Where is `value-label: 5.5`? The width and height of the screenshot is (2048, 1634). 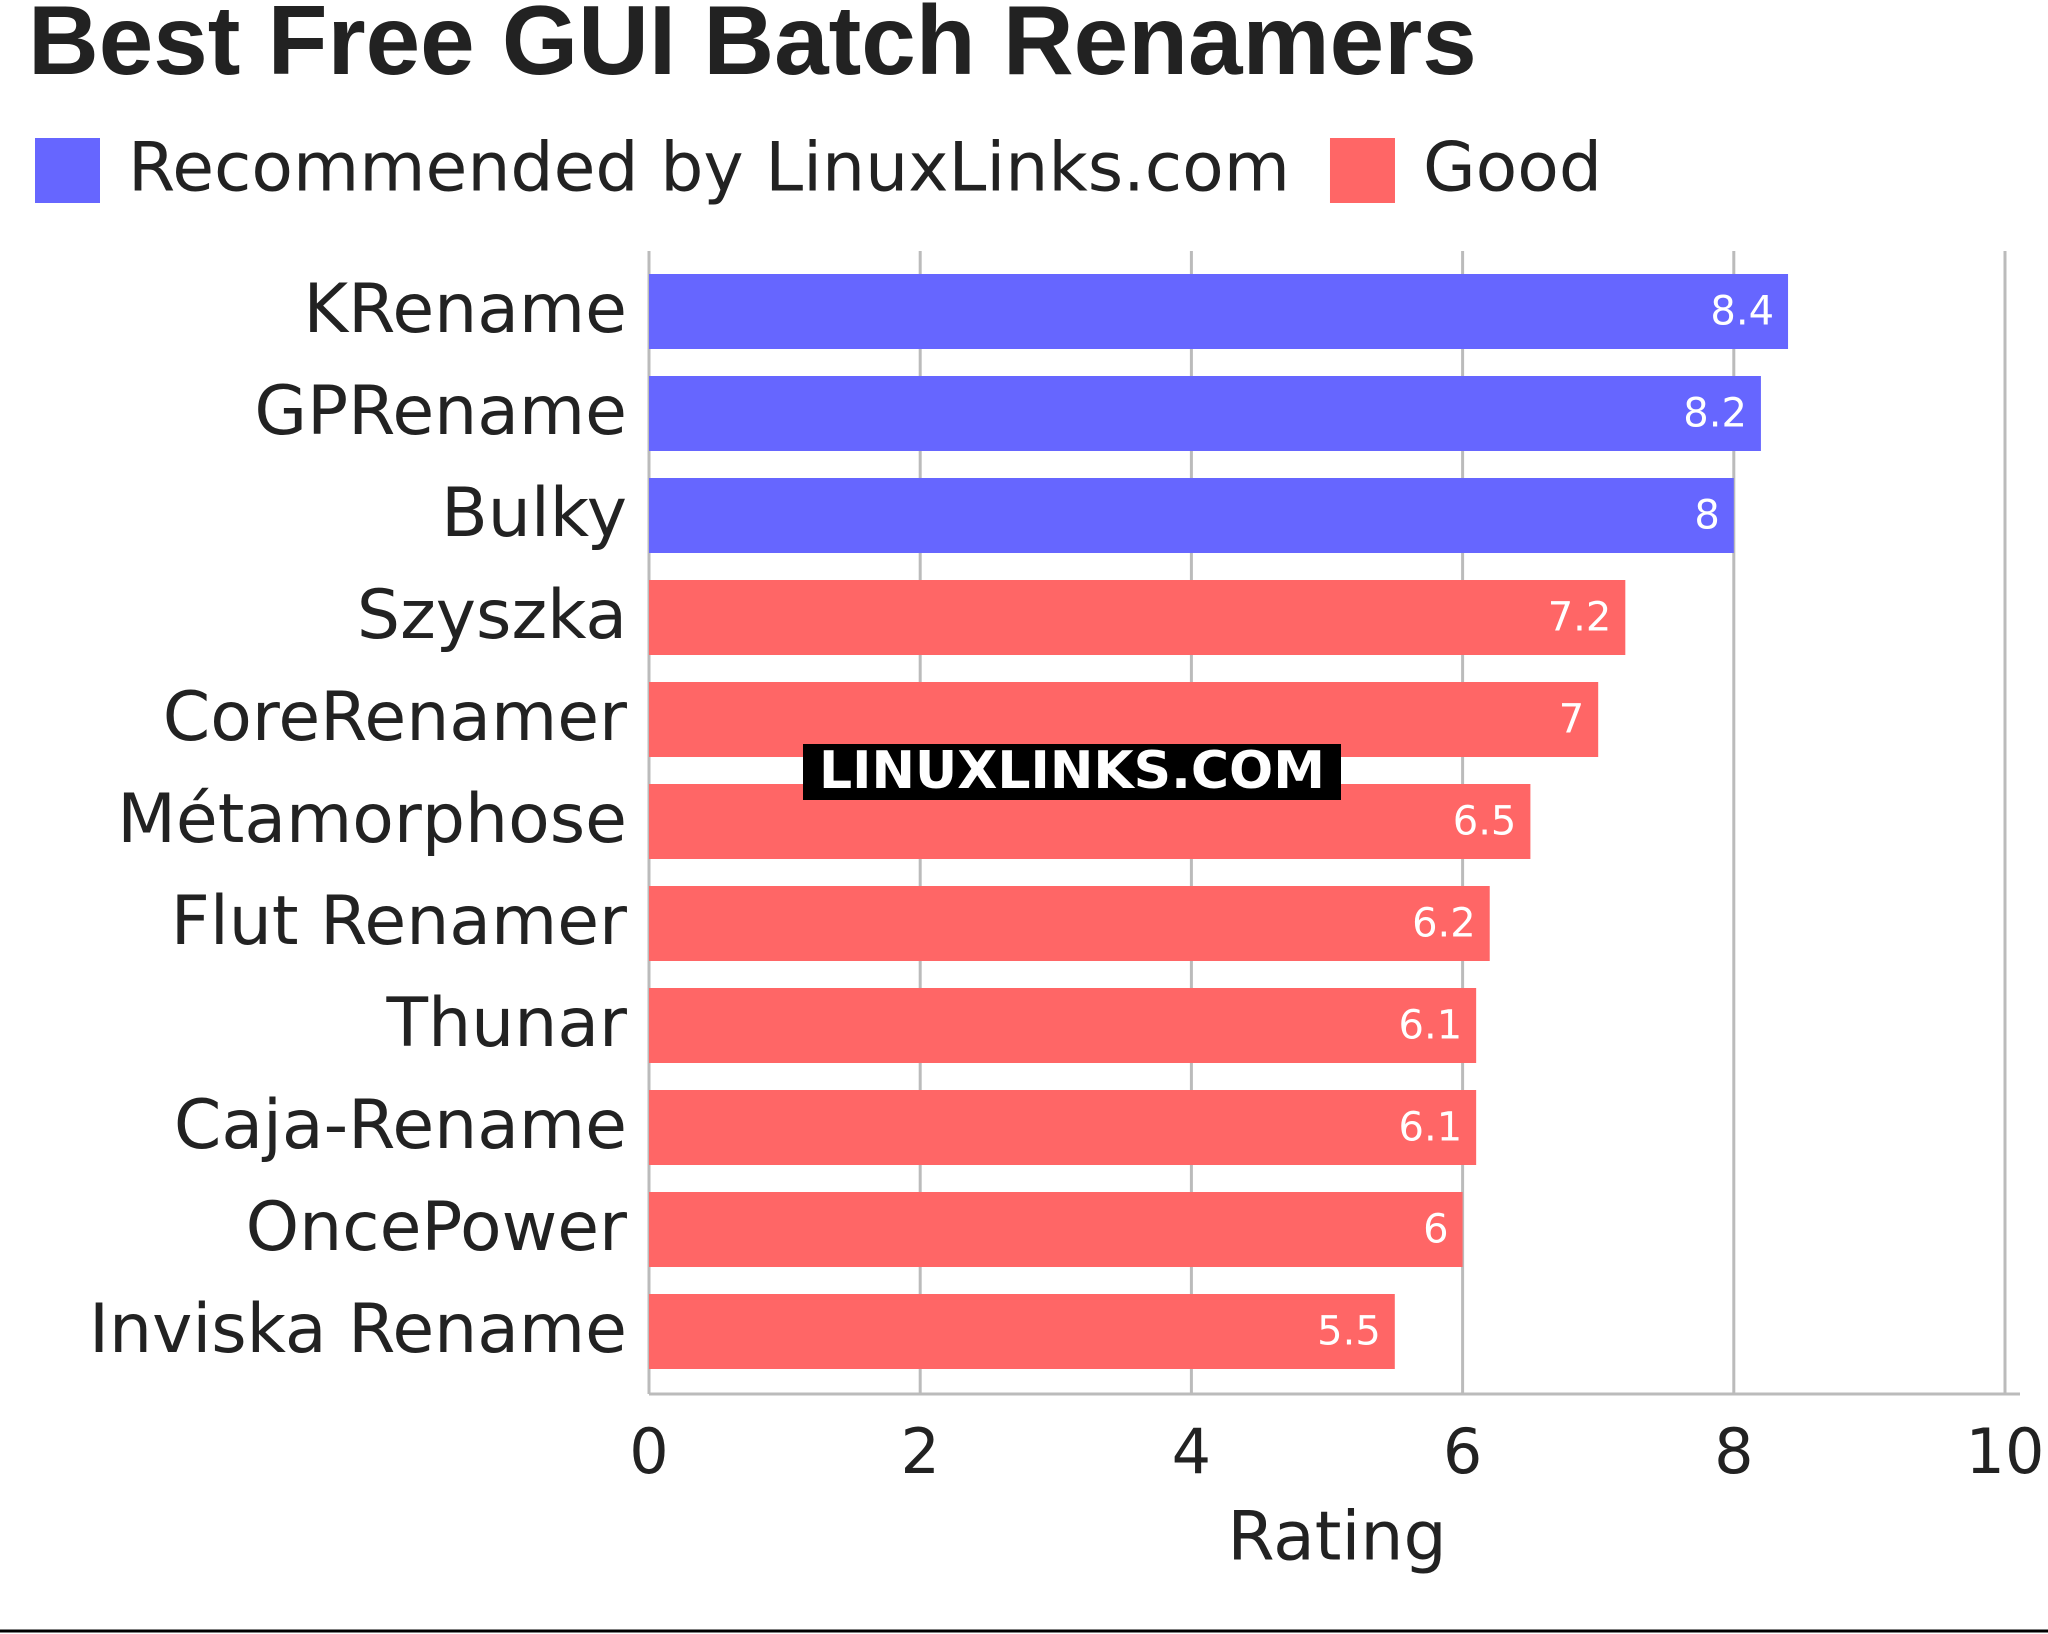
value-label: 5.5 is located at coordinates (1349, 1332).